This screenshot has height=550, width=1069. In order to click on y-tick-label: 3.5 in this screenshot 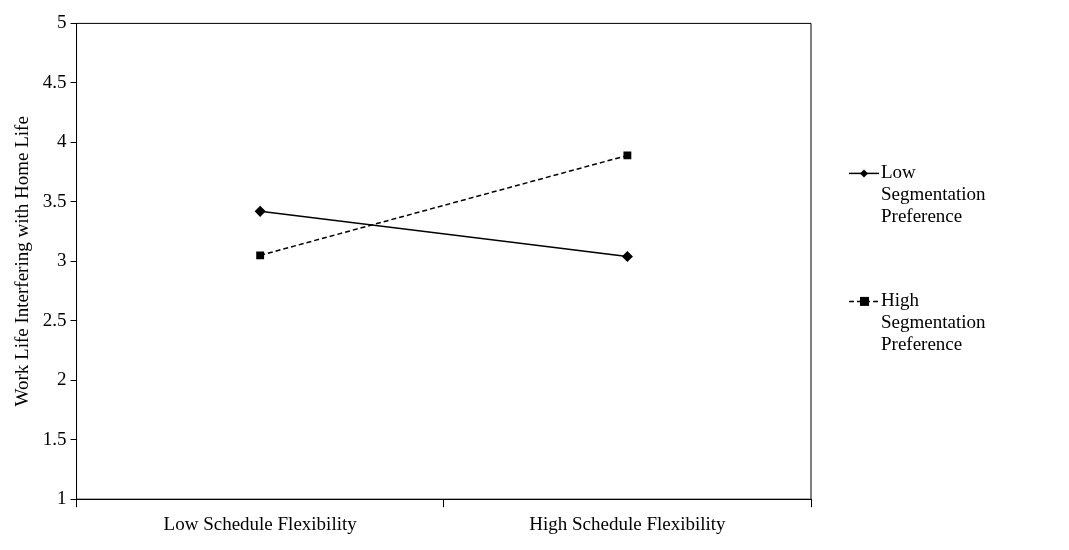, I will do `click(54, 200)`.